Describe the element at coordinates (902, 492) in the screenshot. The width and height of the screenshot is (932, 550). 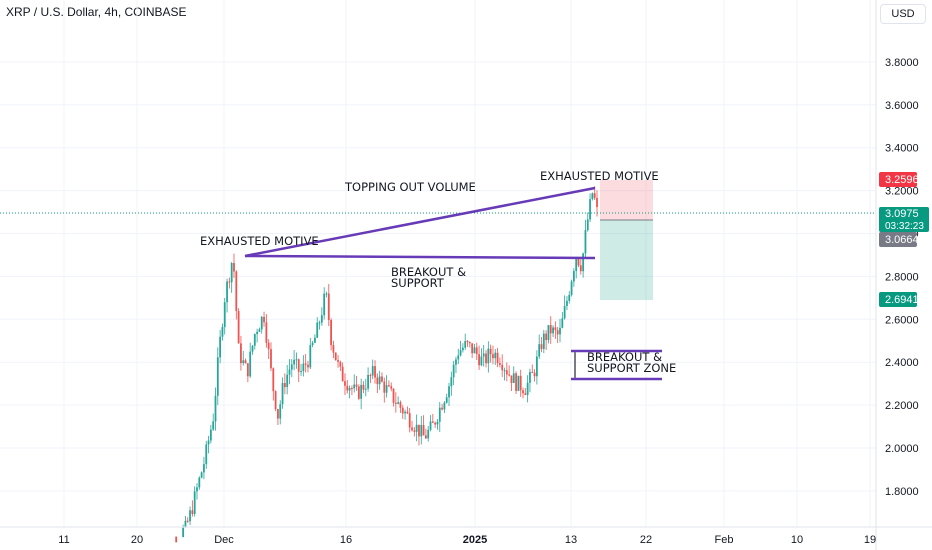
I see `price-tick-label: 1.8000` at that location.